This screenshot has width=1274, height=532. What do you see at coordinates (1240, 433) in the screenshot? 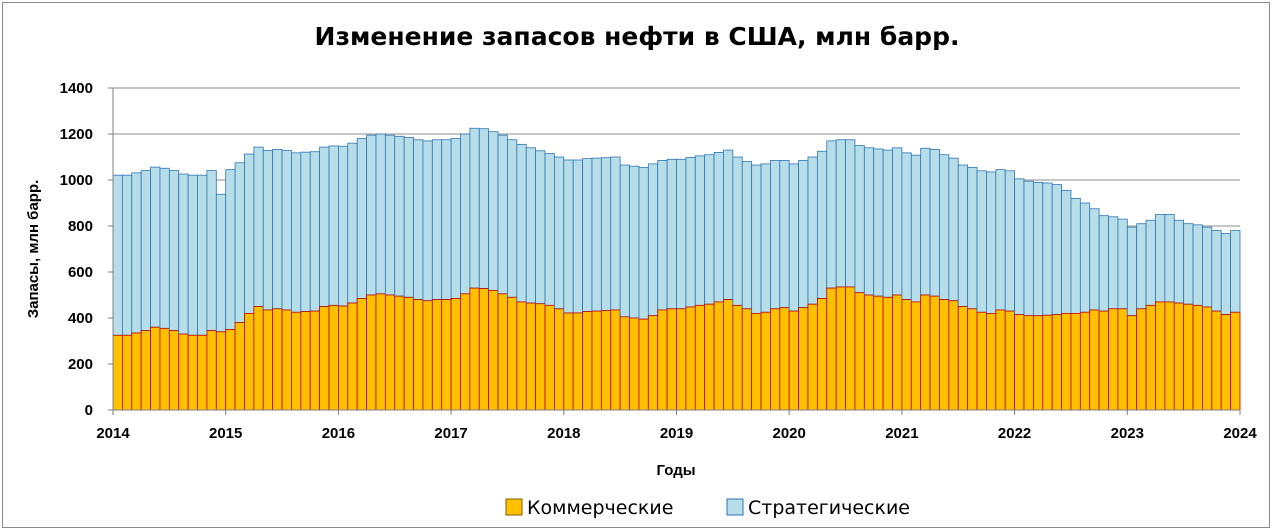
I see `x-tick-label: 2024` at bounding box center [1240, 433].